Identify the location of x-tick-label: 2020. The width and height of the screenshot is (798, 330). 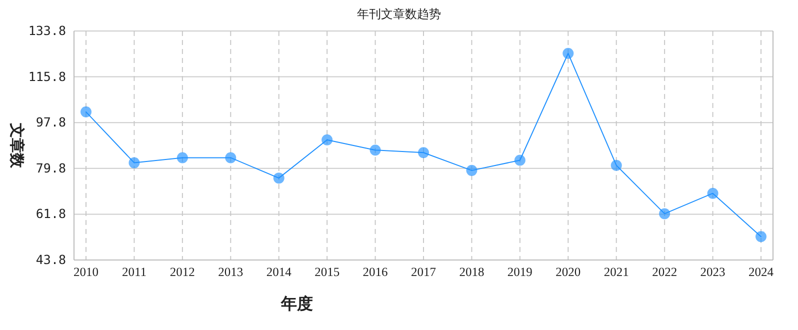
(568, 272).